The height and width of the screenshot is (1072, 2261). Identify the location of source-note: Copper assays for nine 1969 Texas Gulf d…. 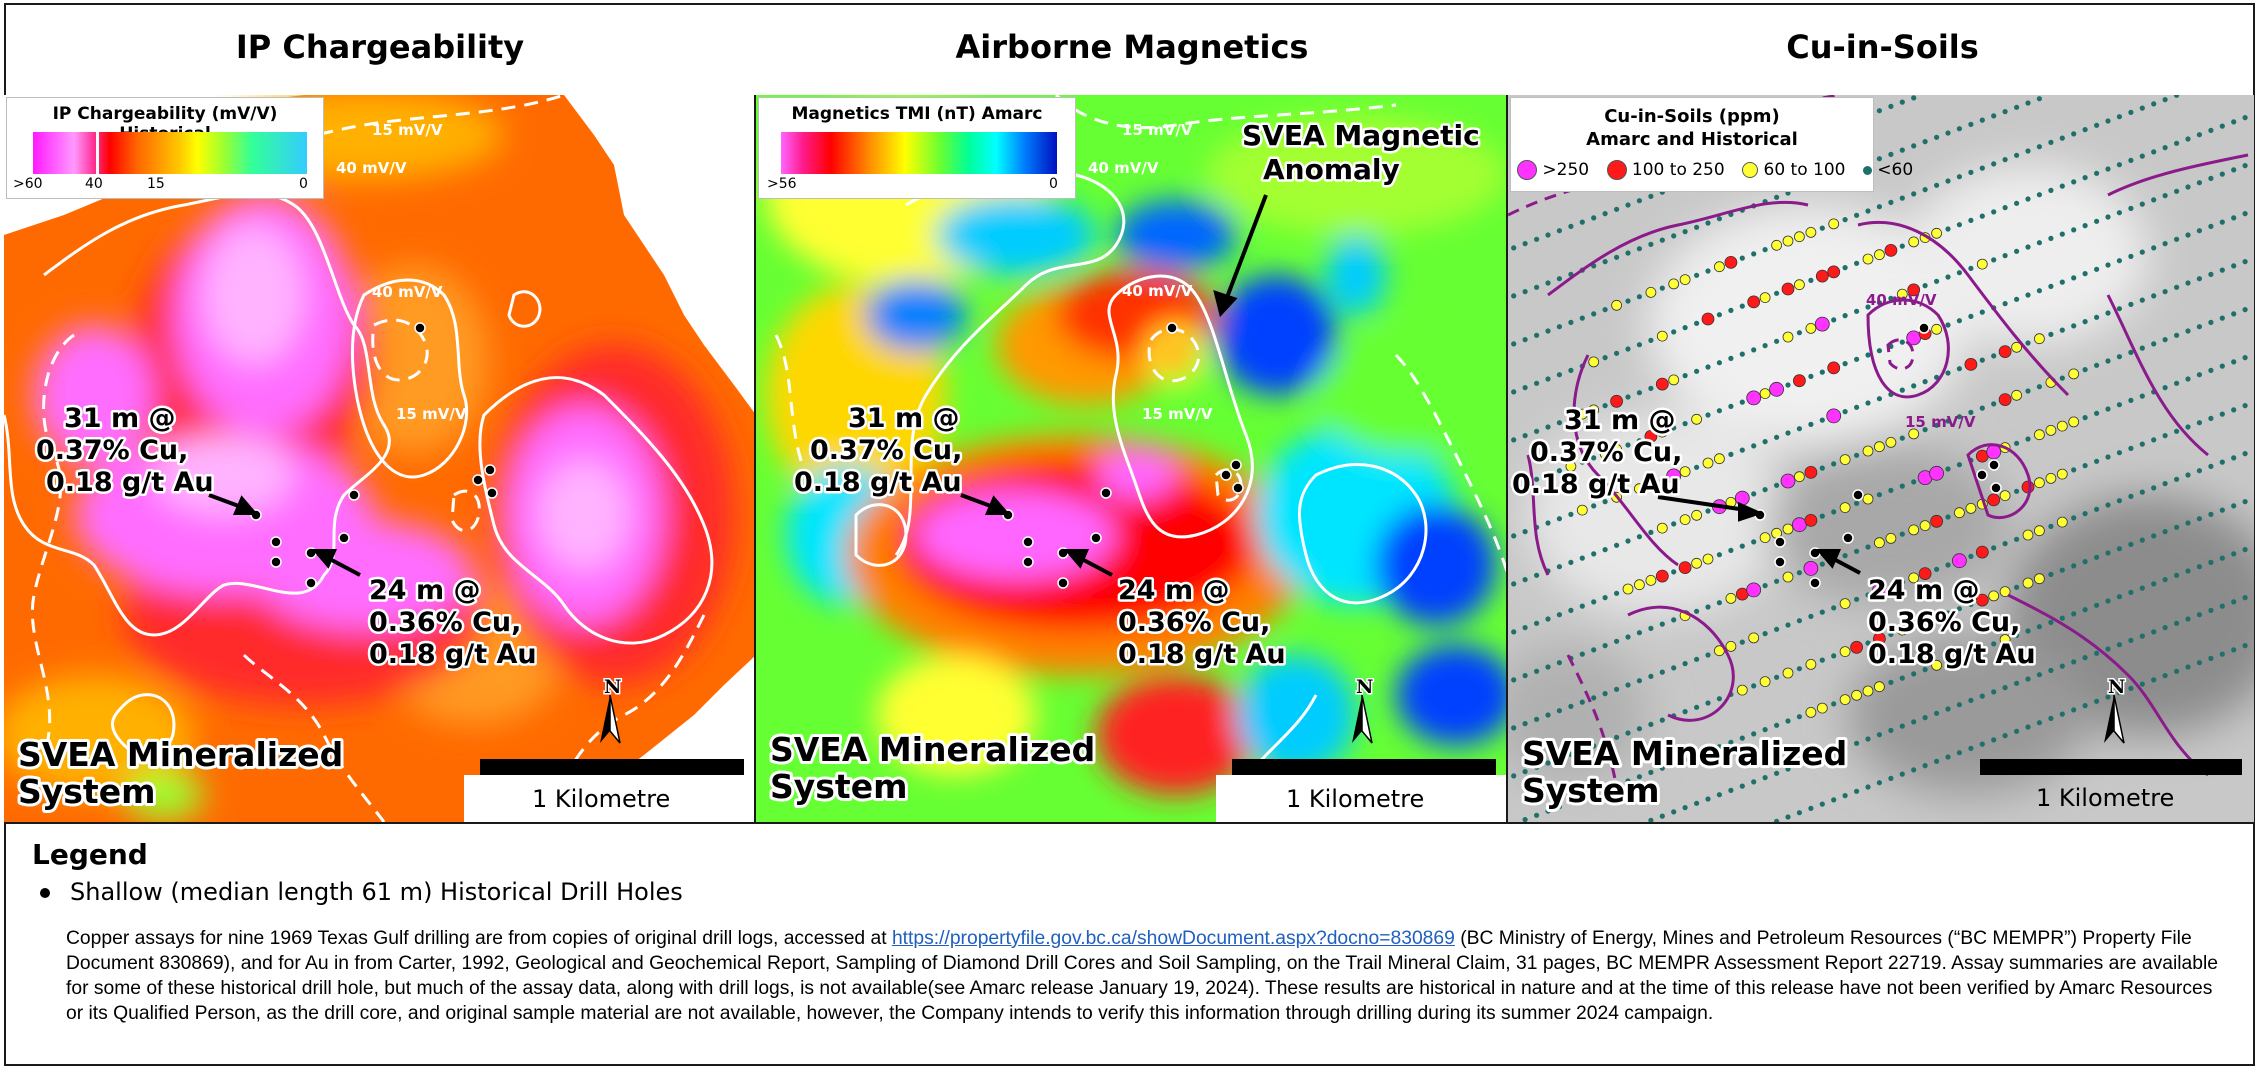
(1144, 976).